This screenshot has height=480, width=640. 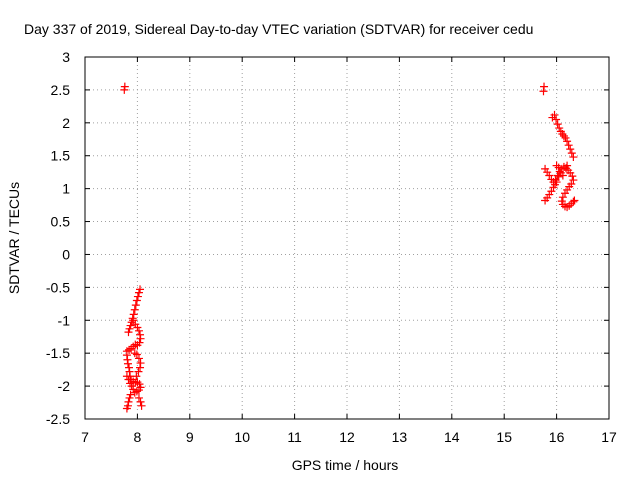 What do you see at coordinates (66, 57) in the screenshot?
I see `y-tick-label: 3` at bounding box center [66, 57].